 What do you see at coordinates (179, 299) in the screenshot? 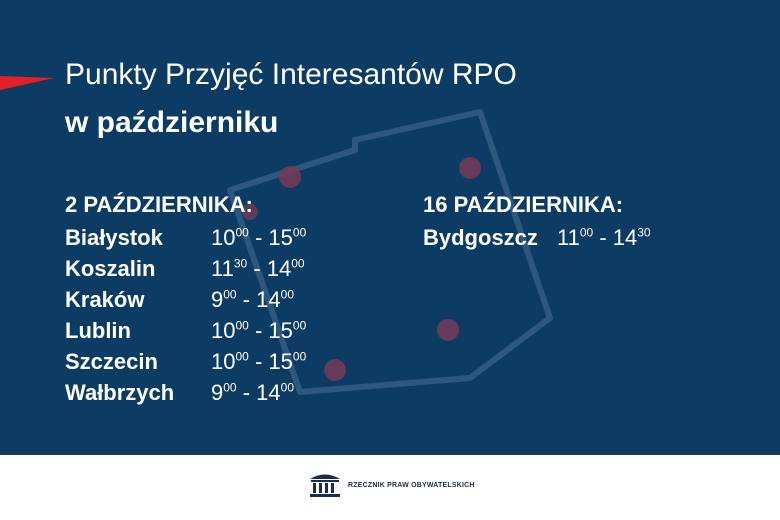
I see `schedule-row: Kraków 900 - 1400` at bounding box center [179, 299].